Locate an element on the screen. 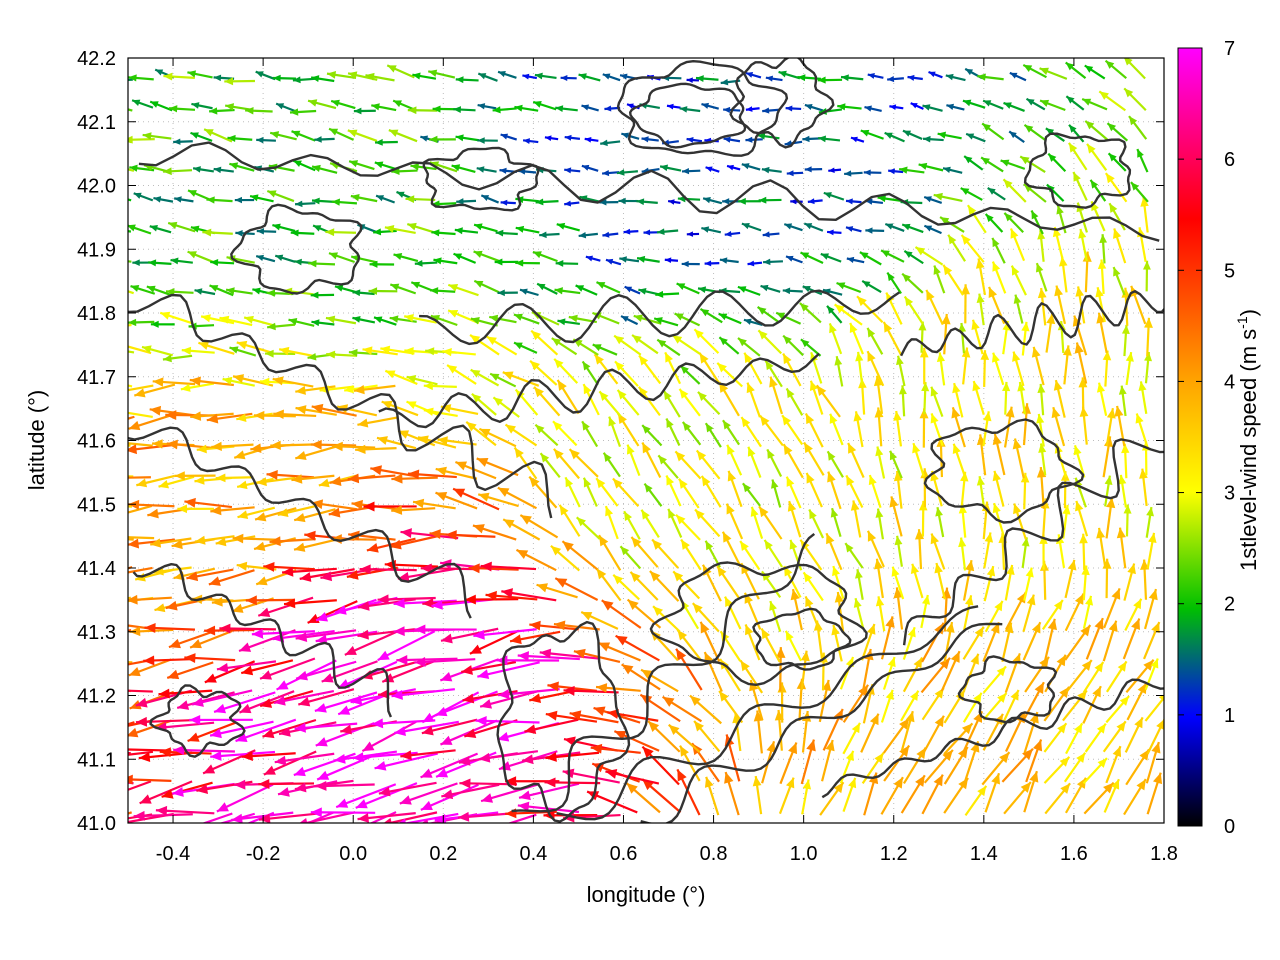 The image size is (1280, 960). y-tick-label: 42.2 is located at coordinates (96, 59).